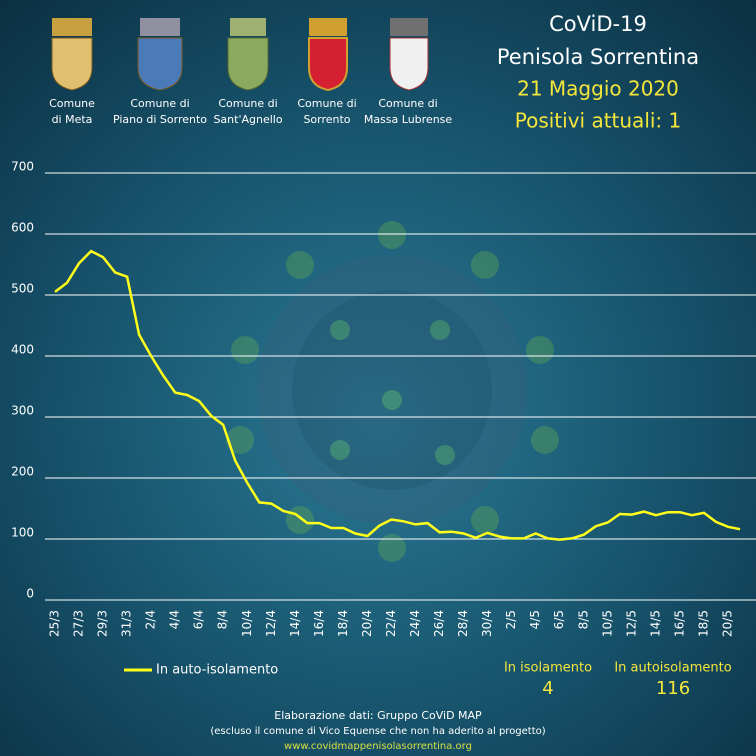 The width and height of the screenshot is (756, 756). Describe the element at coordinates (160, 119) in the screenshot. I see `comune-label: Piano di Sorrento` at that location.